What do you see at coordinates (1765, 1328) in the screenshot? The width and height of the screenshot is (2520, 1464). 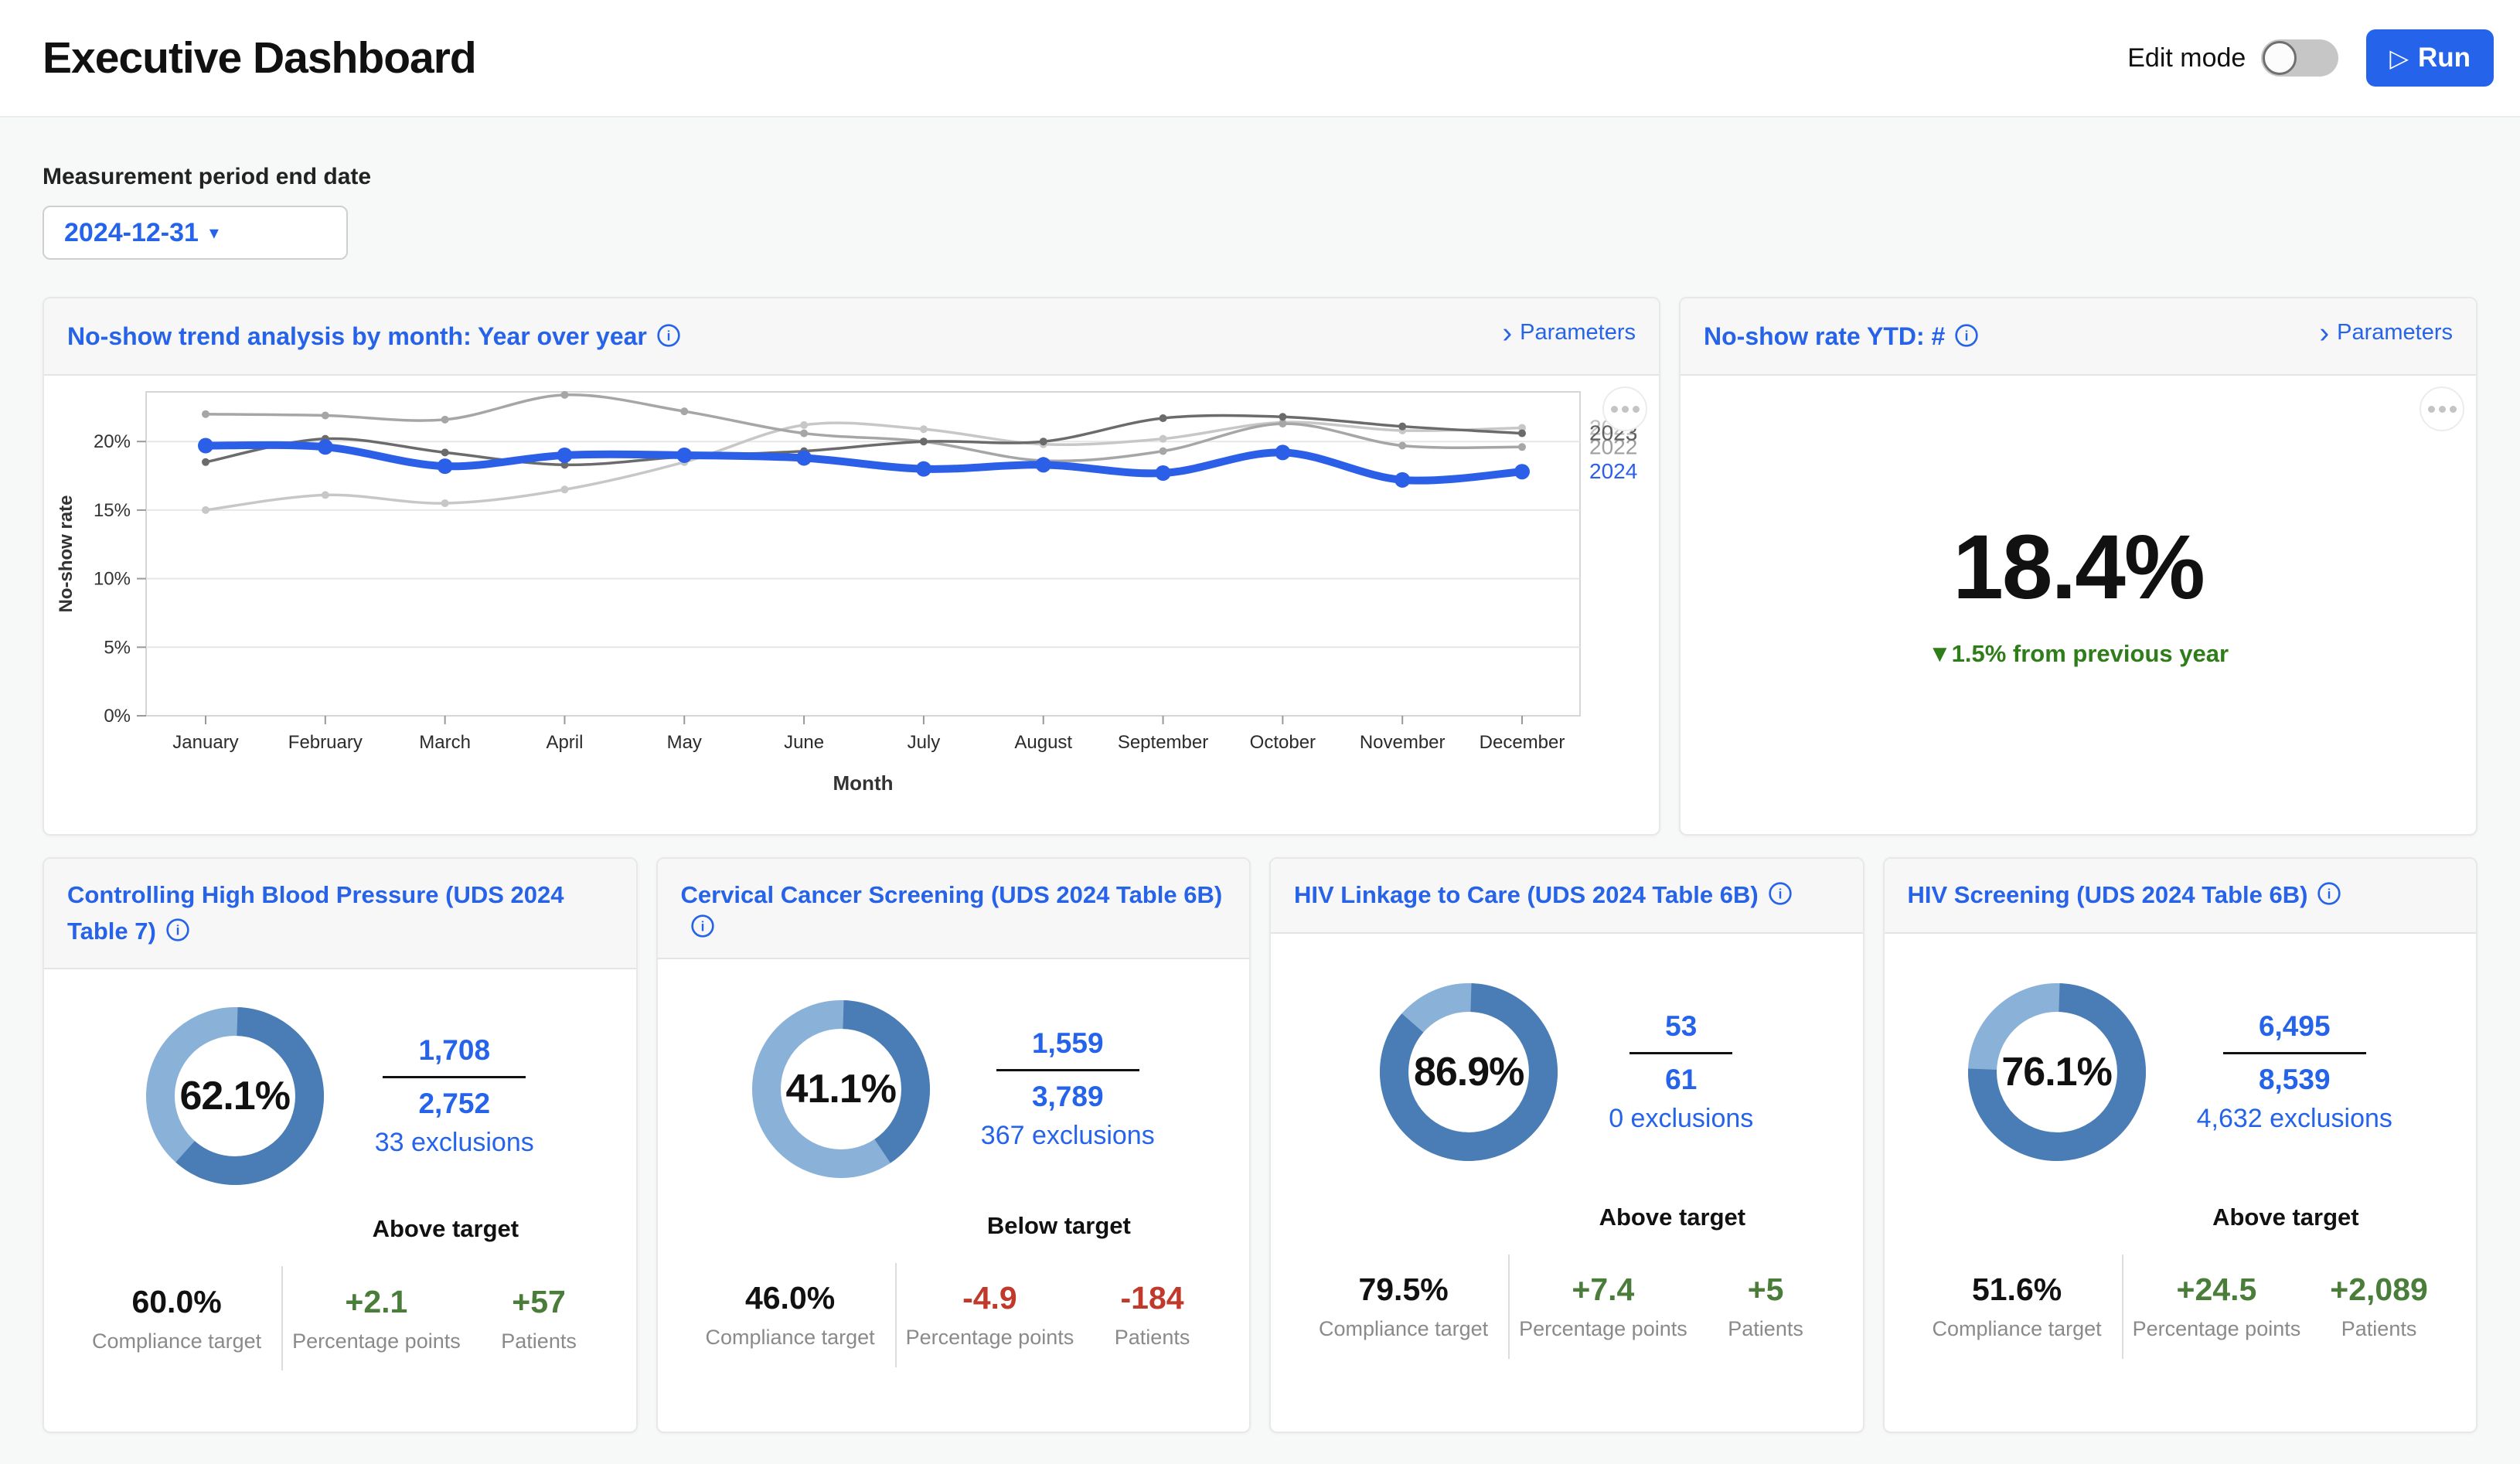 I see `patients-caption: Patients` at bounding box center [1765, 1328].